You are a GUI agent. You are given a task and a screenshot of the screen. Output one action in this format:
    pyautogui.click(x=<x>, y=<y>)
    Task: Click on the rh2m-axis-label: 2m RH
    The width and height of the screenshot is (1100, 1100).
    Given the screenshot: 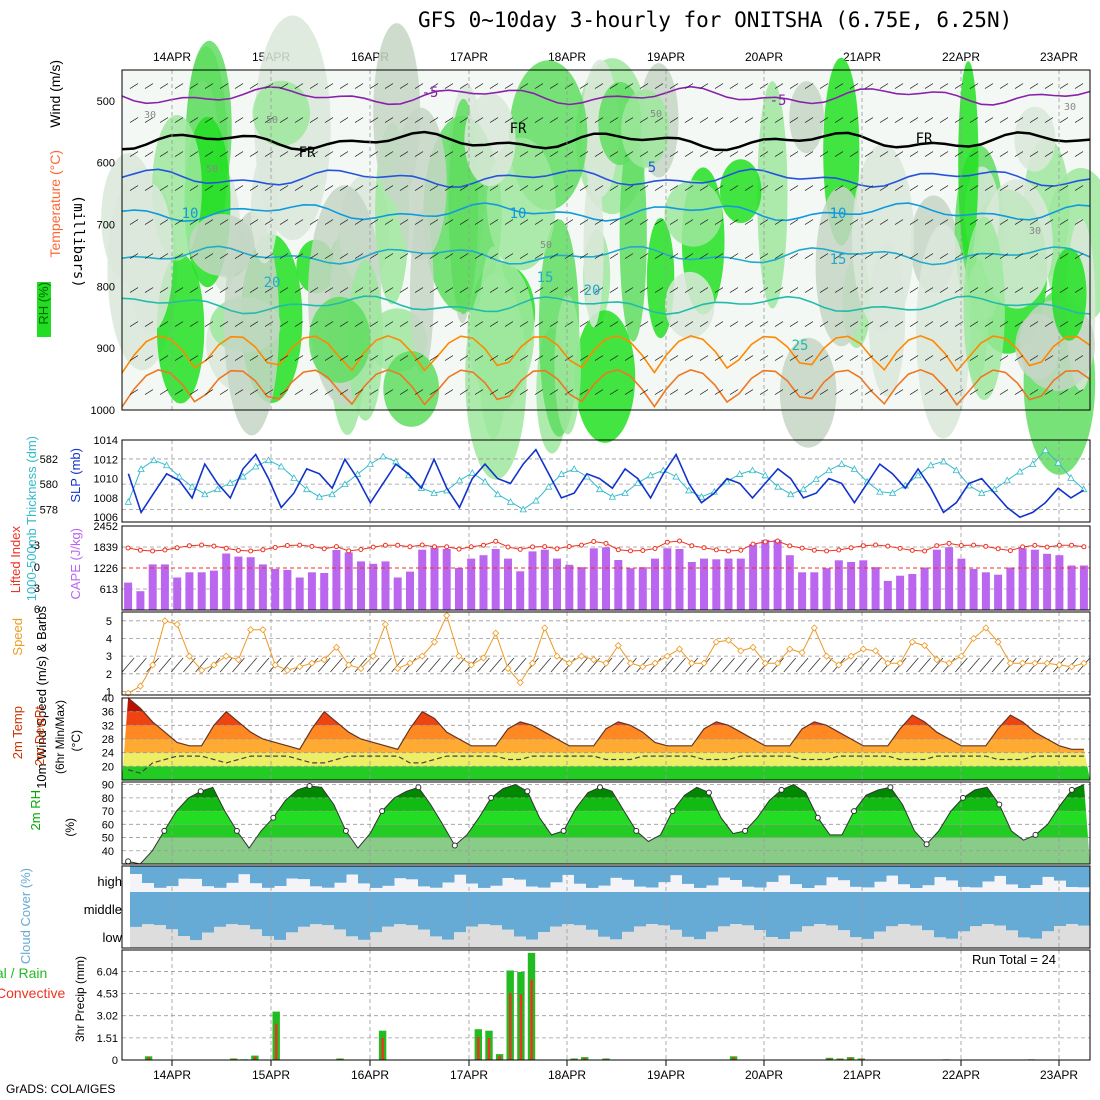 What is the action you would take?
    pyautogui.click(x=35, y=810)
    